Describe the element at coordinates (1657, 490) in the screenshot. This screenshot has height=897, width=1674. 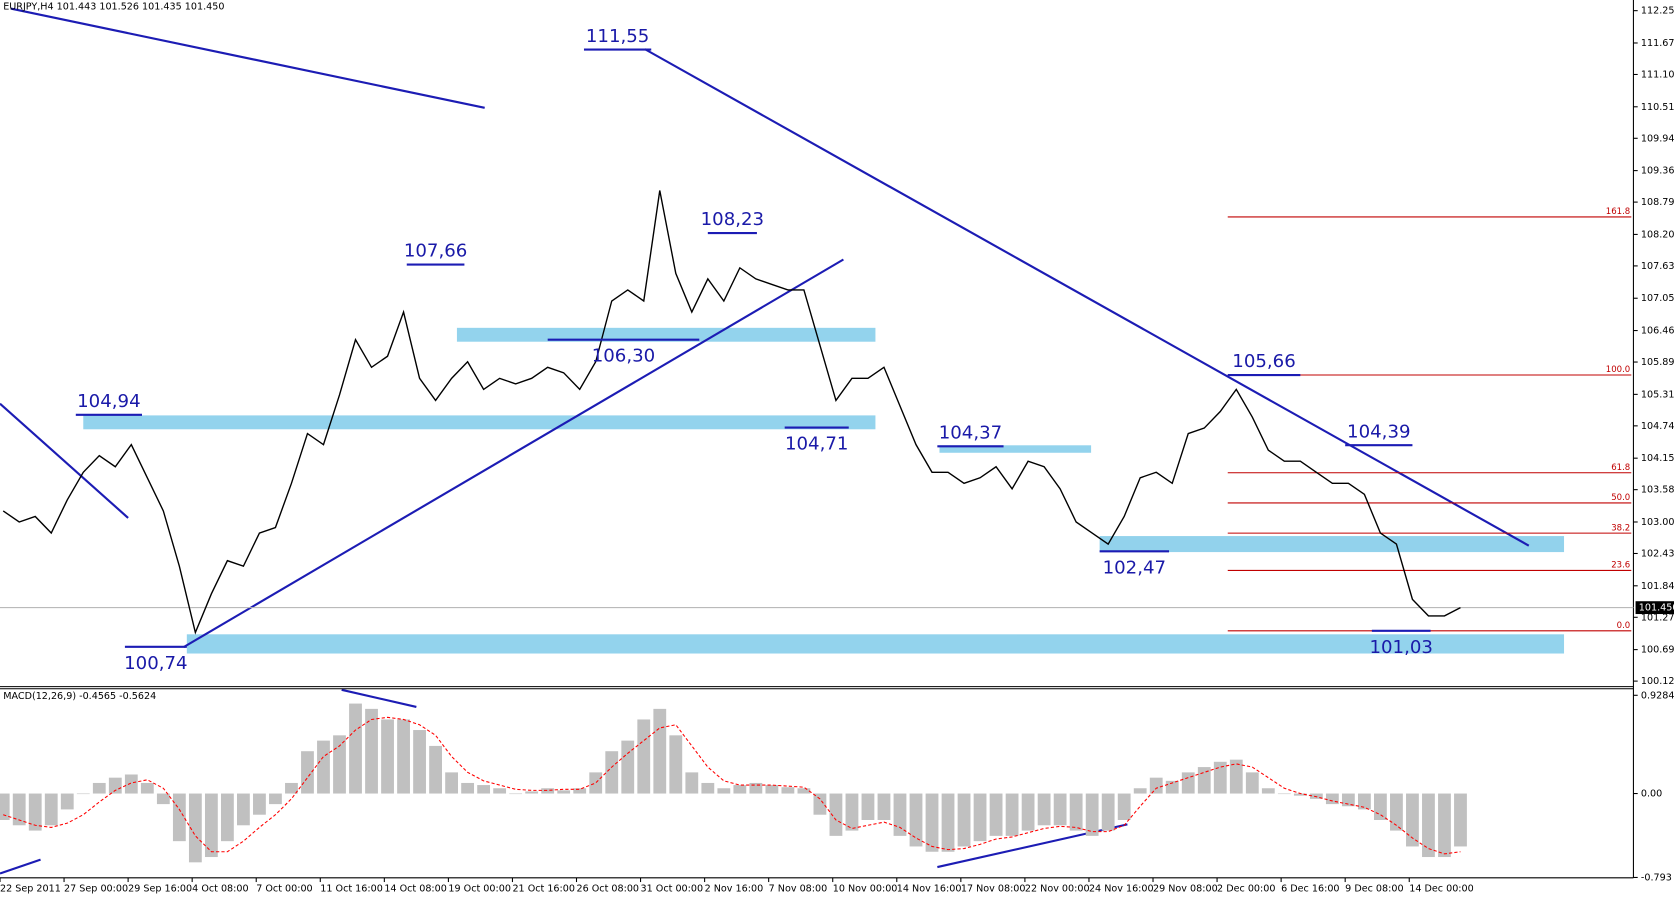
I see `y-tick-label: 103.585` at that location.